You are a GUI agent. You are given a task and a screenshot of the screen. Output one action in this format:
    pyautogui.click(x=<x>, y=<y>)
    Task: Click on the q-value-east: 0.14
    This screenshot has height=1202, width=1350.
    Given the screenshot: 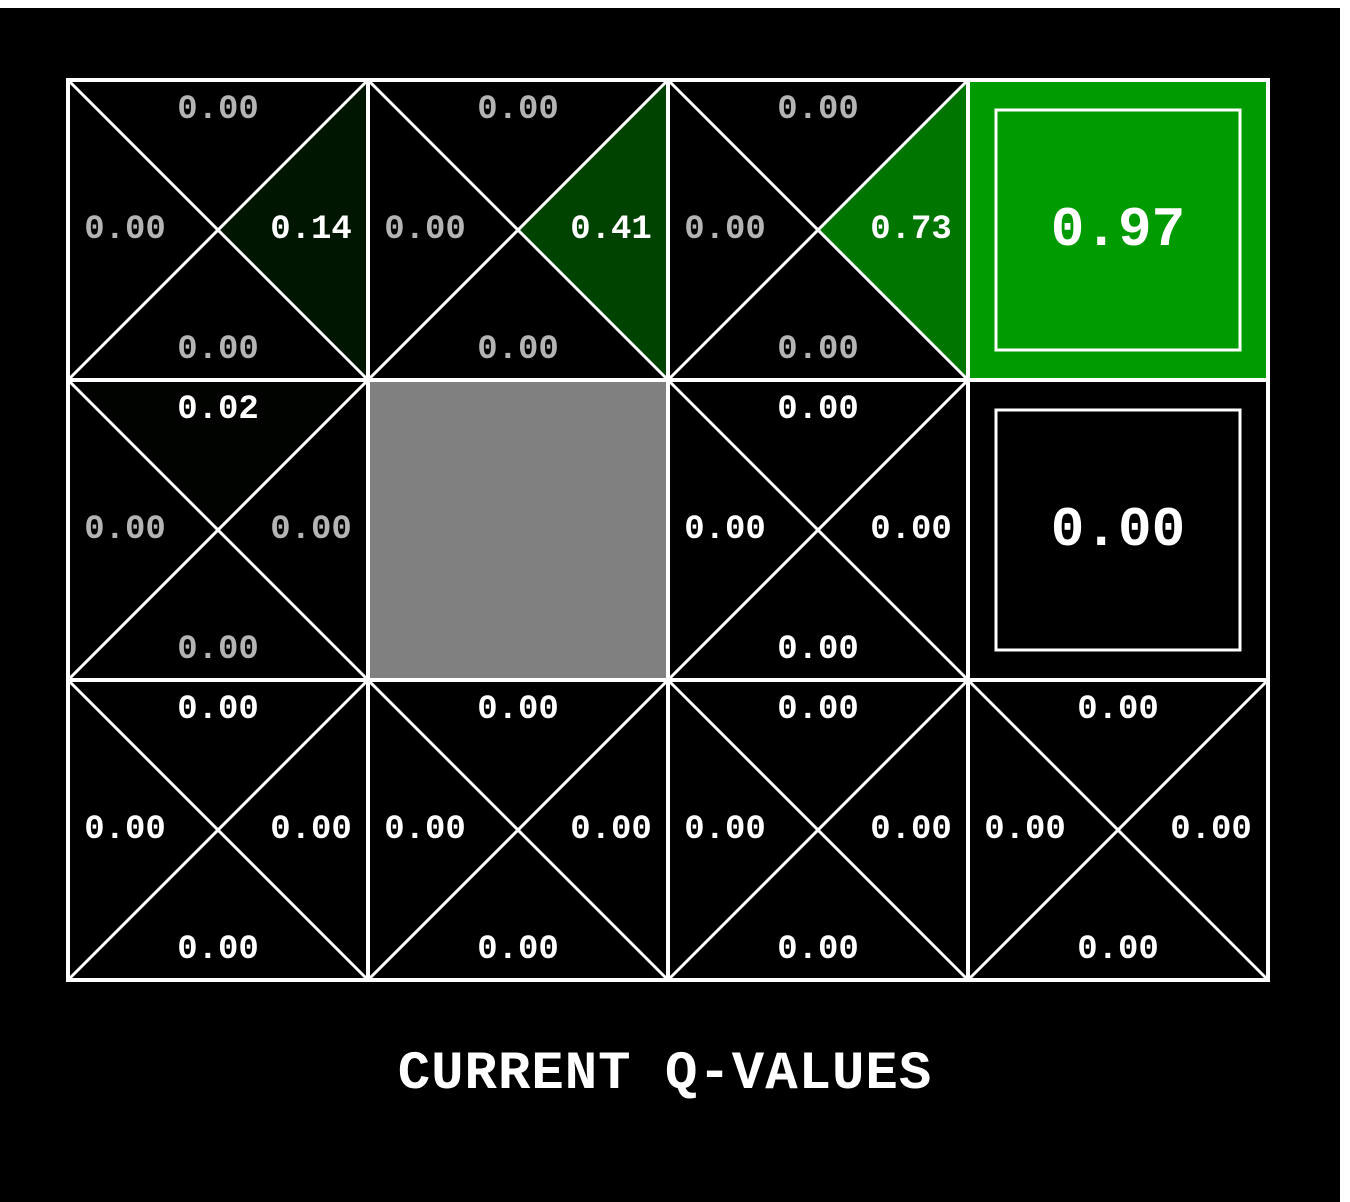 What is the action you would take?
    pyautogui.click(x=311, y=230)
    